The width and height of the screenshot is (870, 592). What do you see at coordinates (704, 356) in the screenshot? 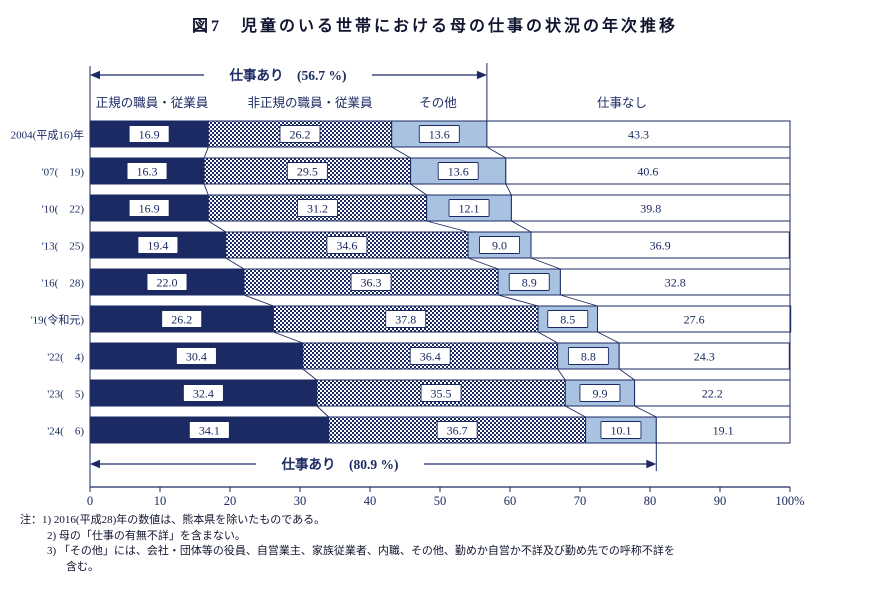
I see `value-label: 24.3` at bounding box center [704, 356].